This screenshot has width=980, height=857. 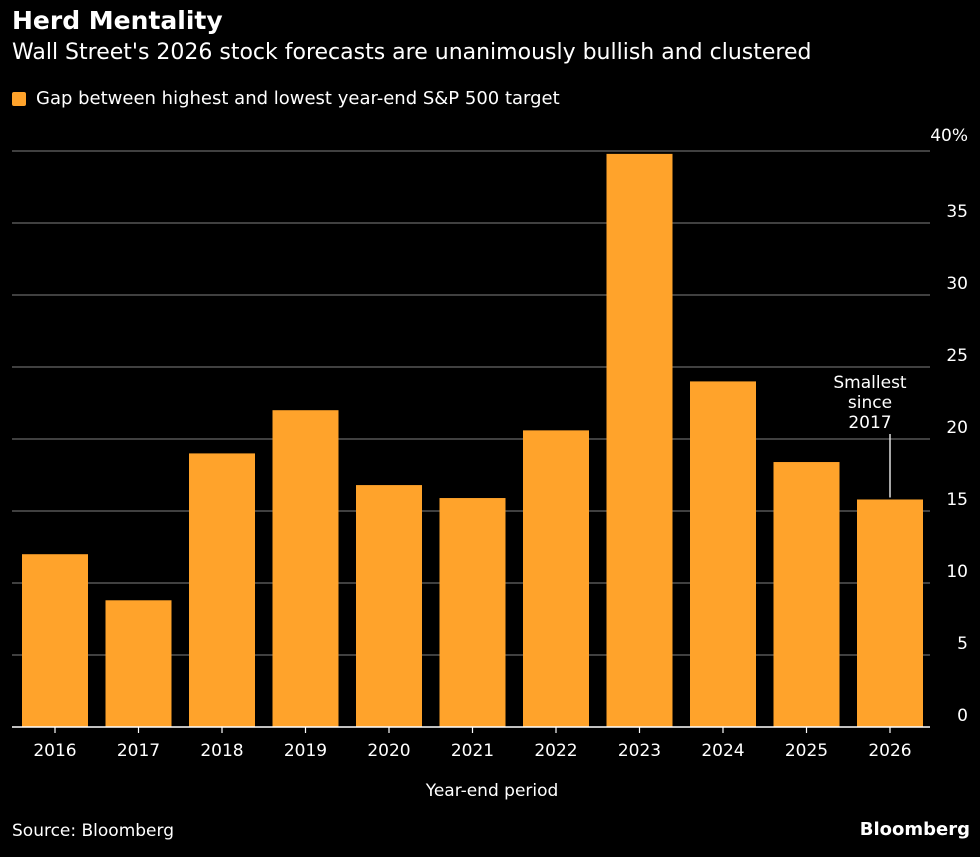 I want to click on annotation-text: 2017, so click(x=869, y=423).